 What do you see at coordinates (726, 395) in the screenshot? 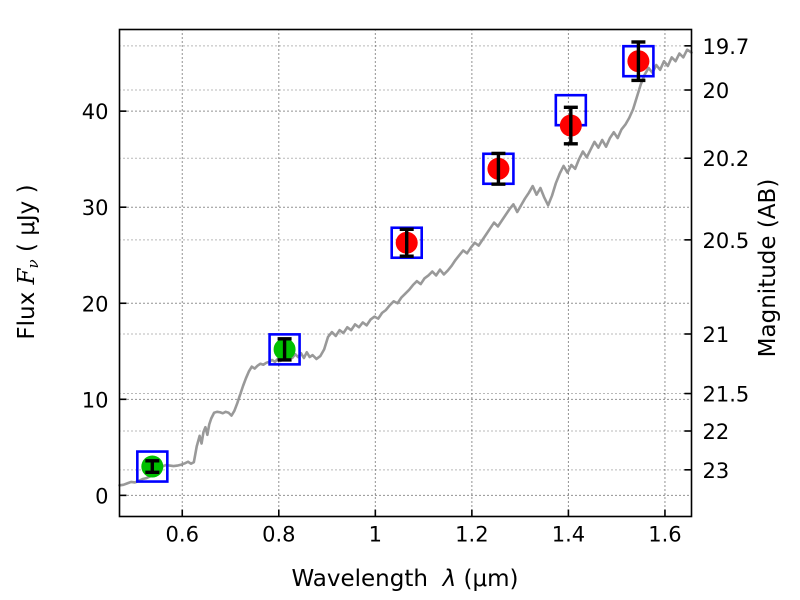
I see `y2-tick-label: 21.5` at bounding box center [726, 395].